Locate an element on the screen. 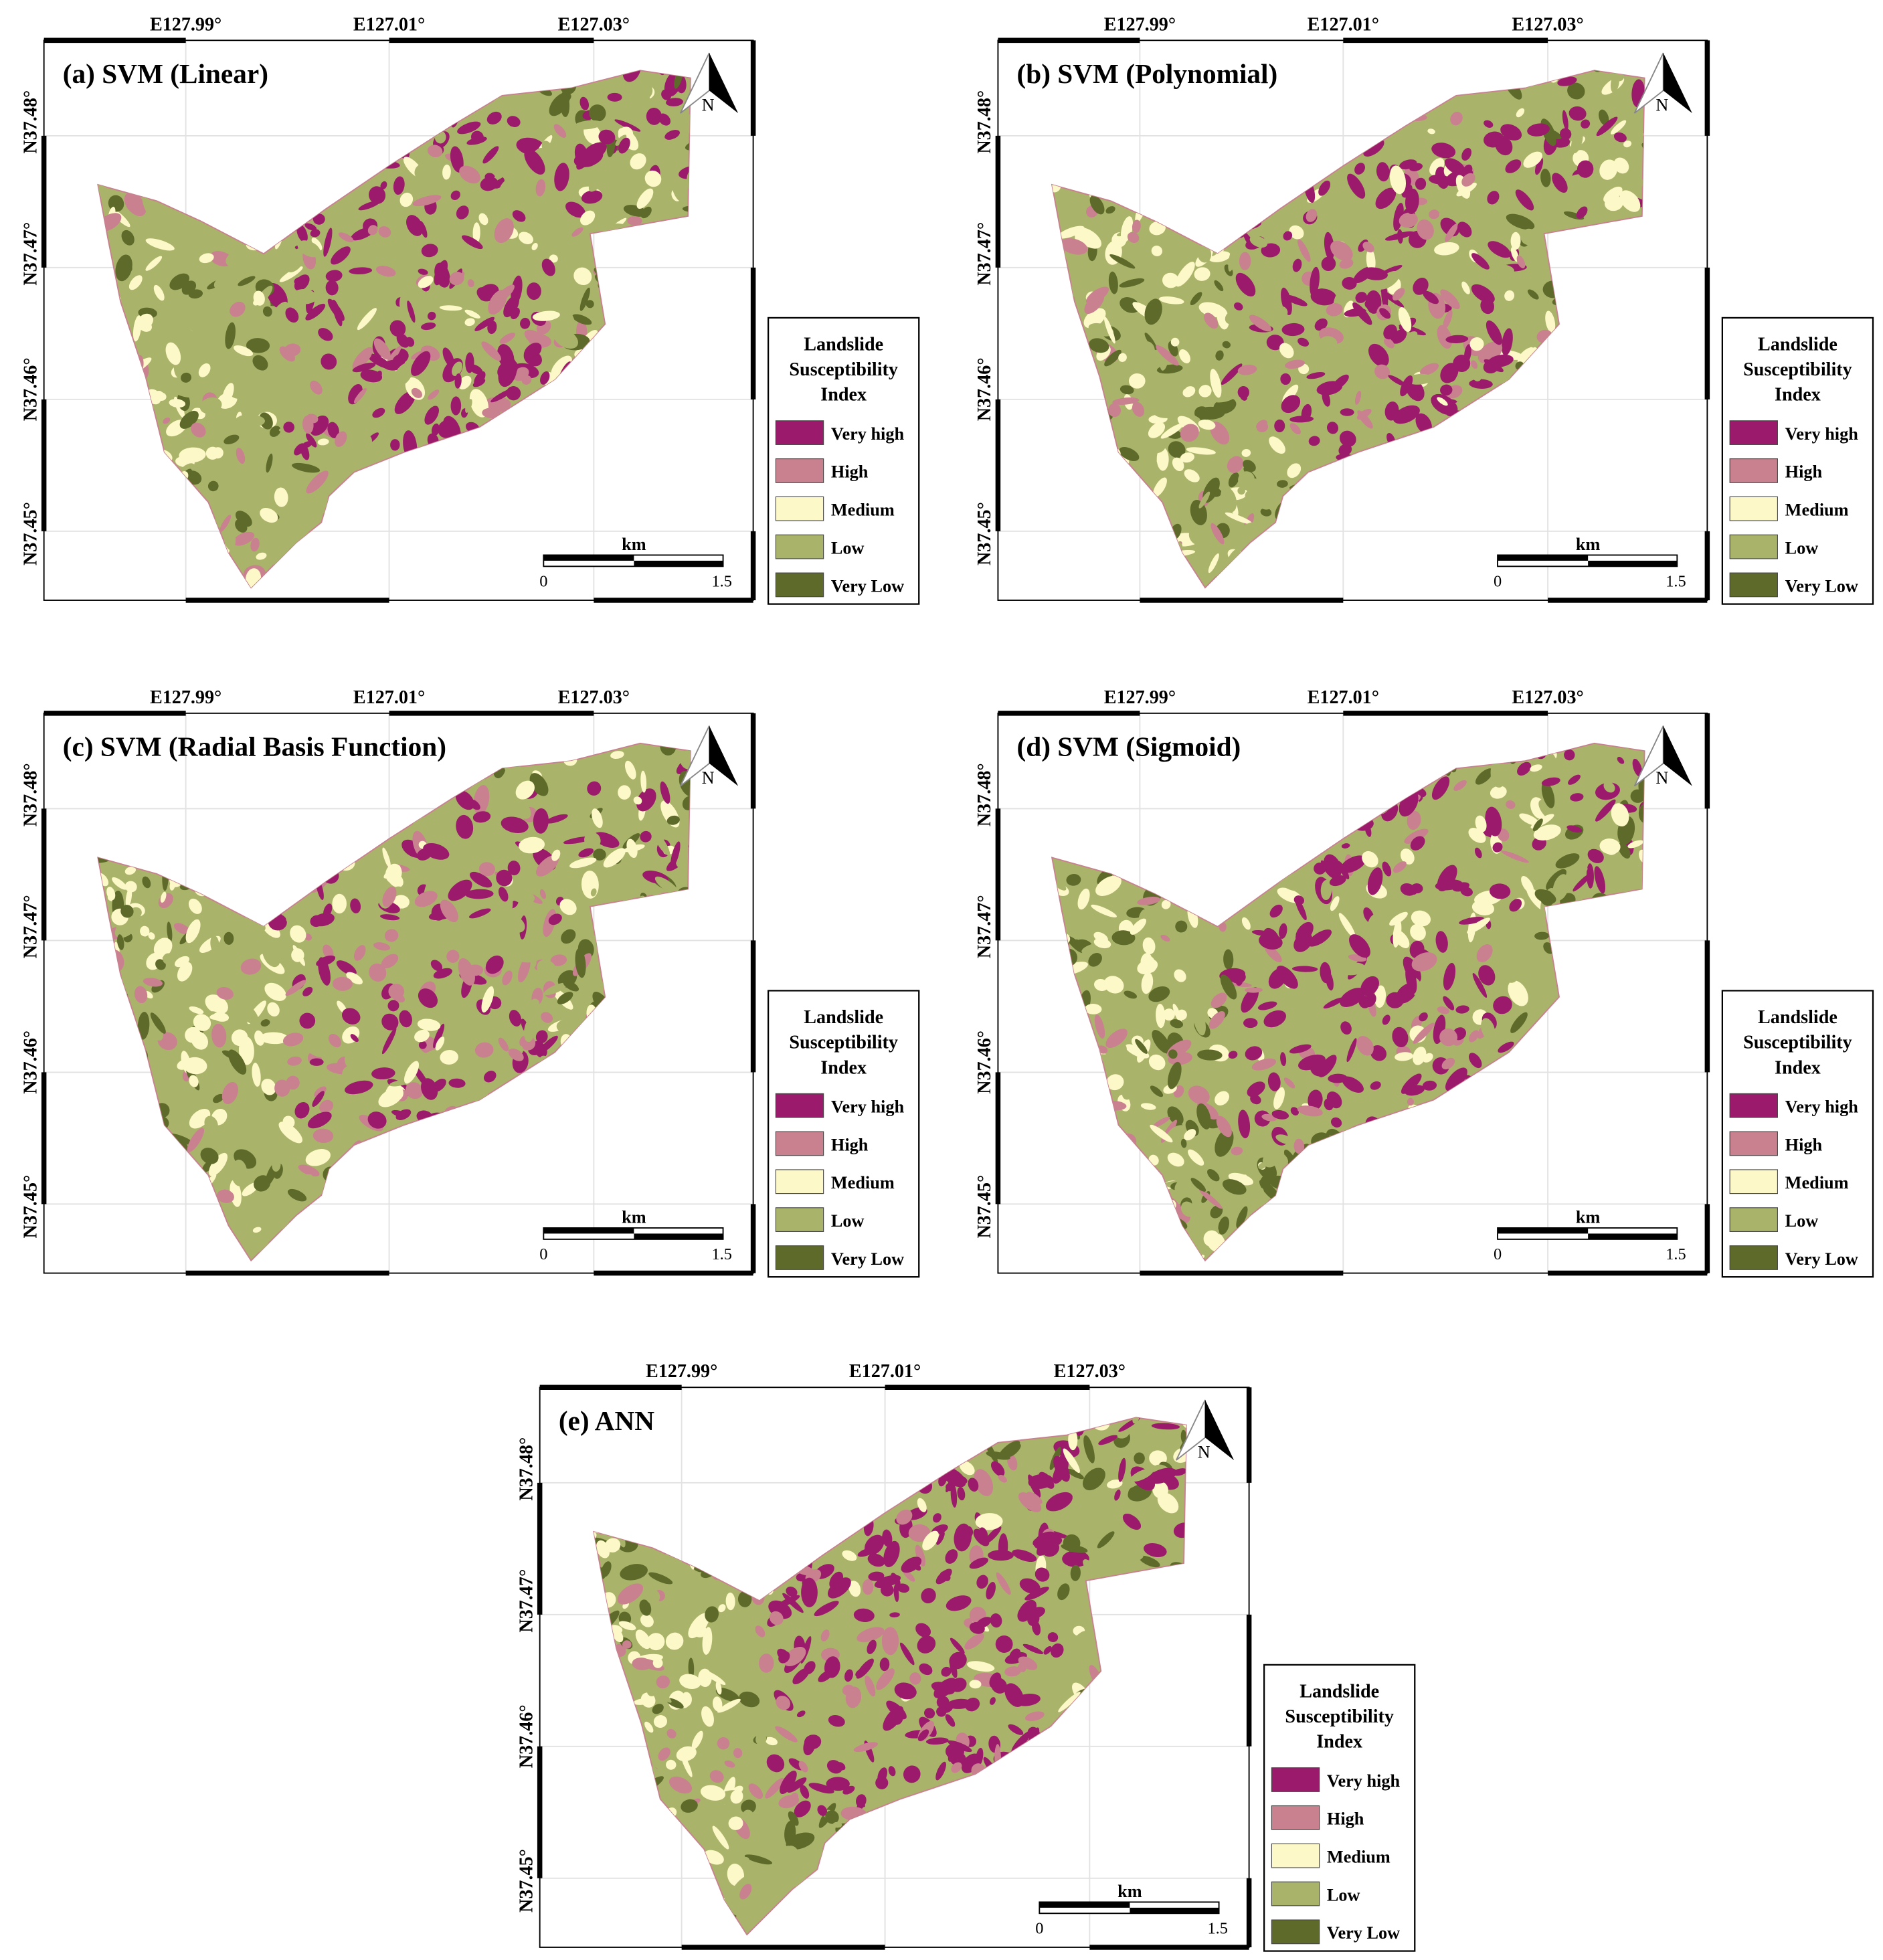  y-coordinate-label: N37.48° is located at coordinates (984, 122).